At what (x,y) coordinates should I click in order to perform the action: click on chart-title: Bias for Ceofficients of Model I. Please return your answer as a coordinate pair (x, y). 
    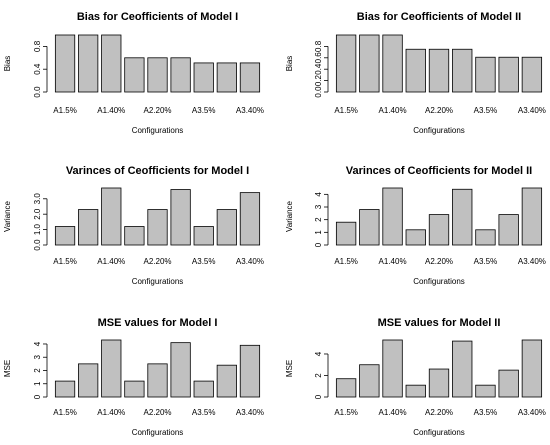
    Looking at the image, I should click on (157, 17).